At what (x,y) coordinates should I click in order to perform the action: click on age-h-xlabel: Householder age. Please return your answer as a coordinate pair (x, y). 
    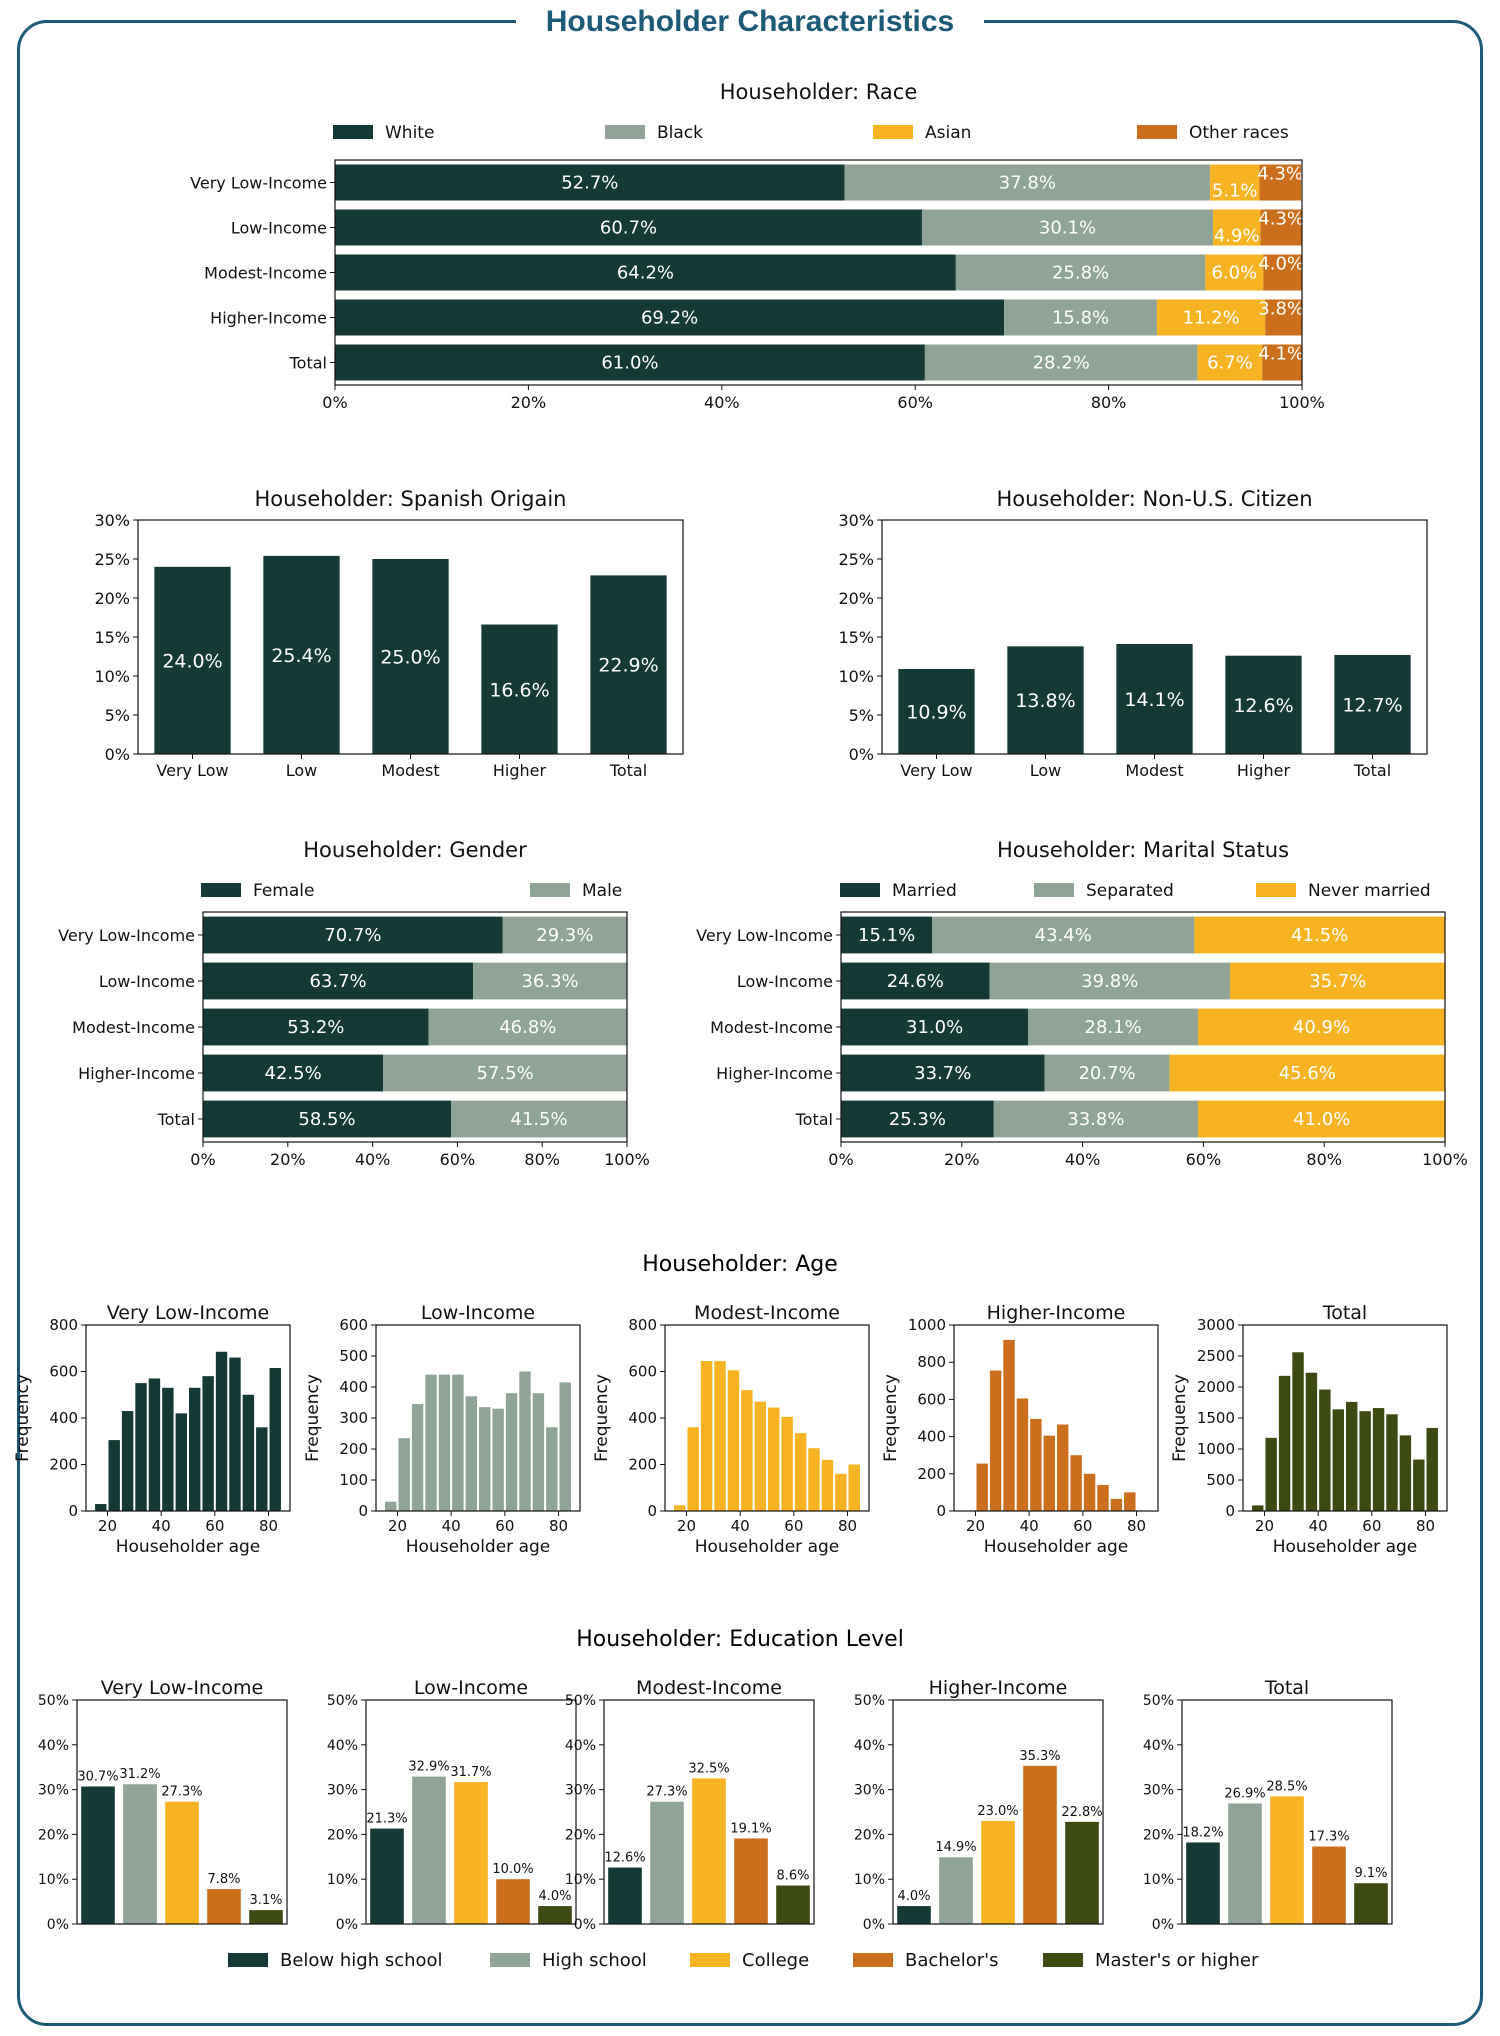
    Looking at the image, I should click on (1056, 1547).